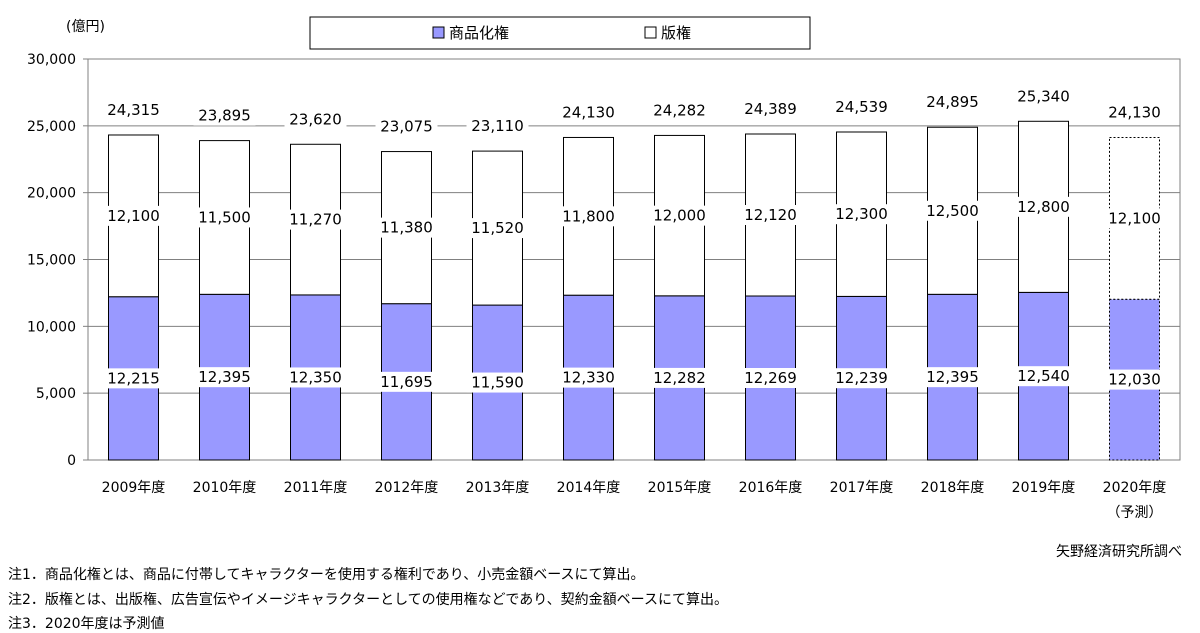  I want to click on y-tick-label: 0, so click(71, 461).